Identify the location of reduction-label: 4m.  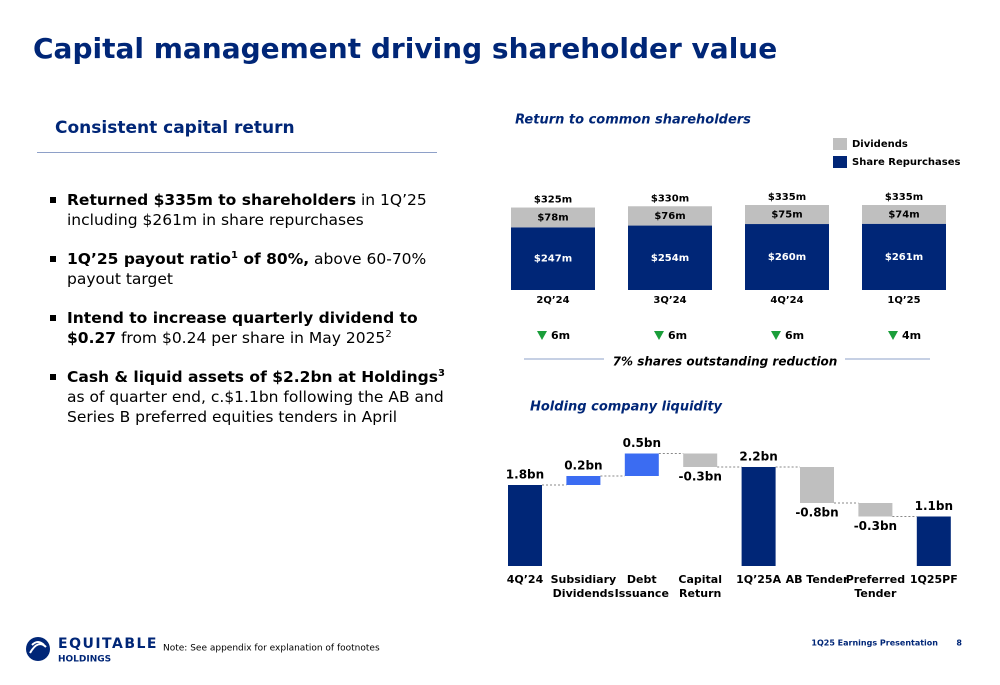
(911, 335).